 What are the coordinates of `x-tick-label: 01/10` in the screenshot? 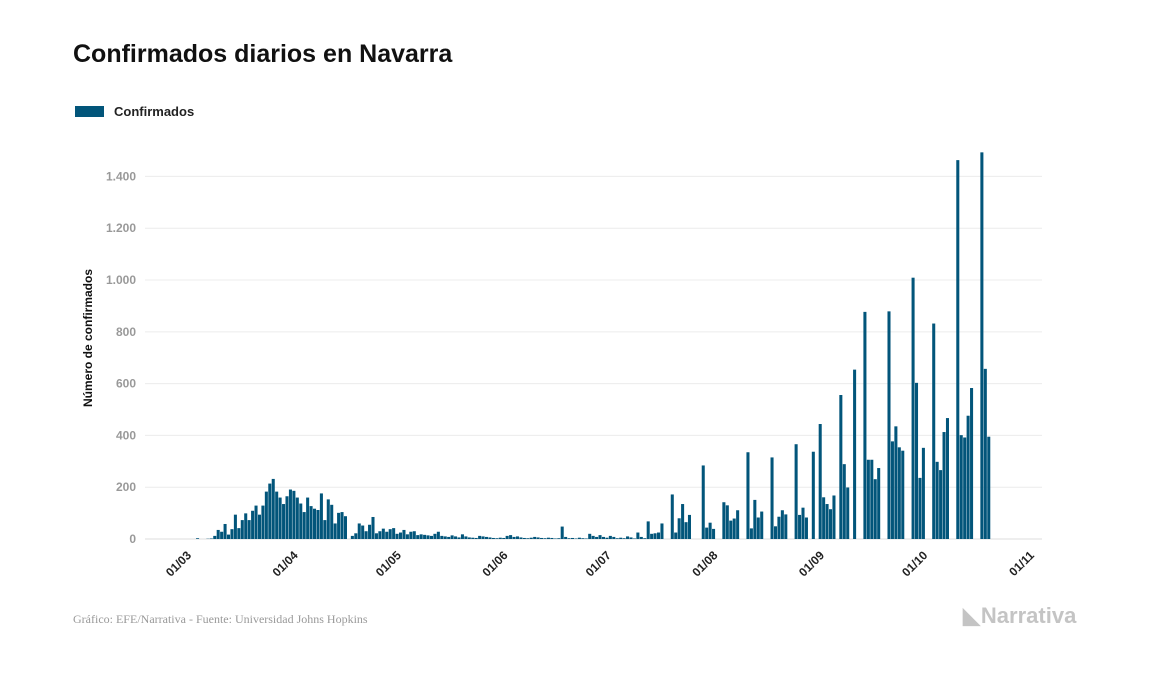 It's located at (914, 563).